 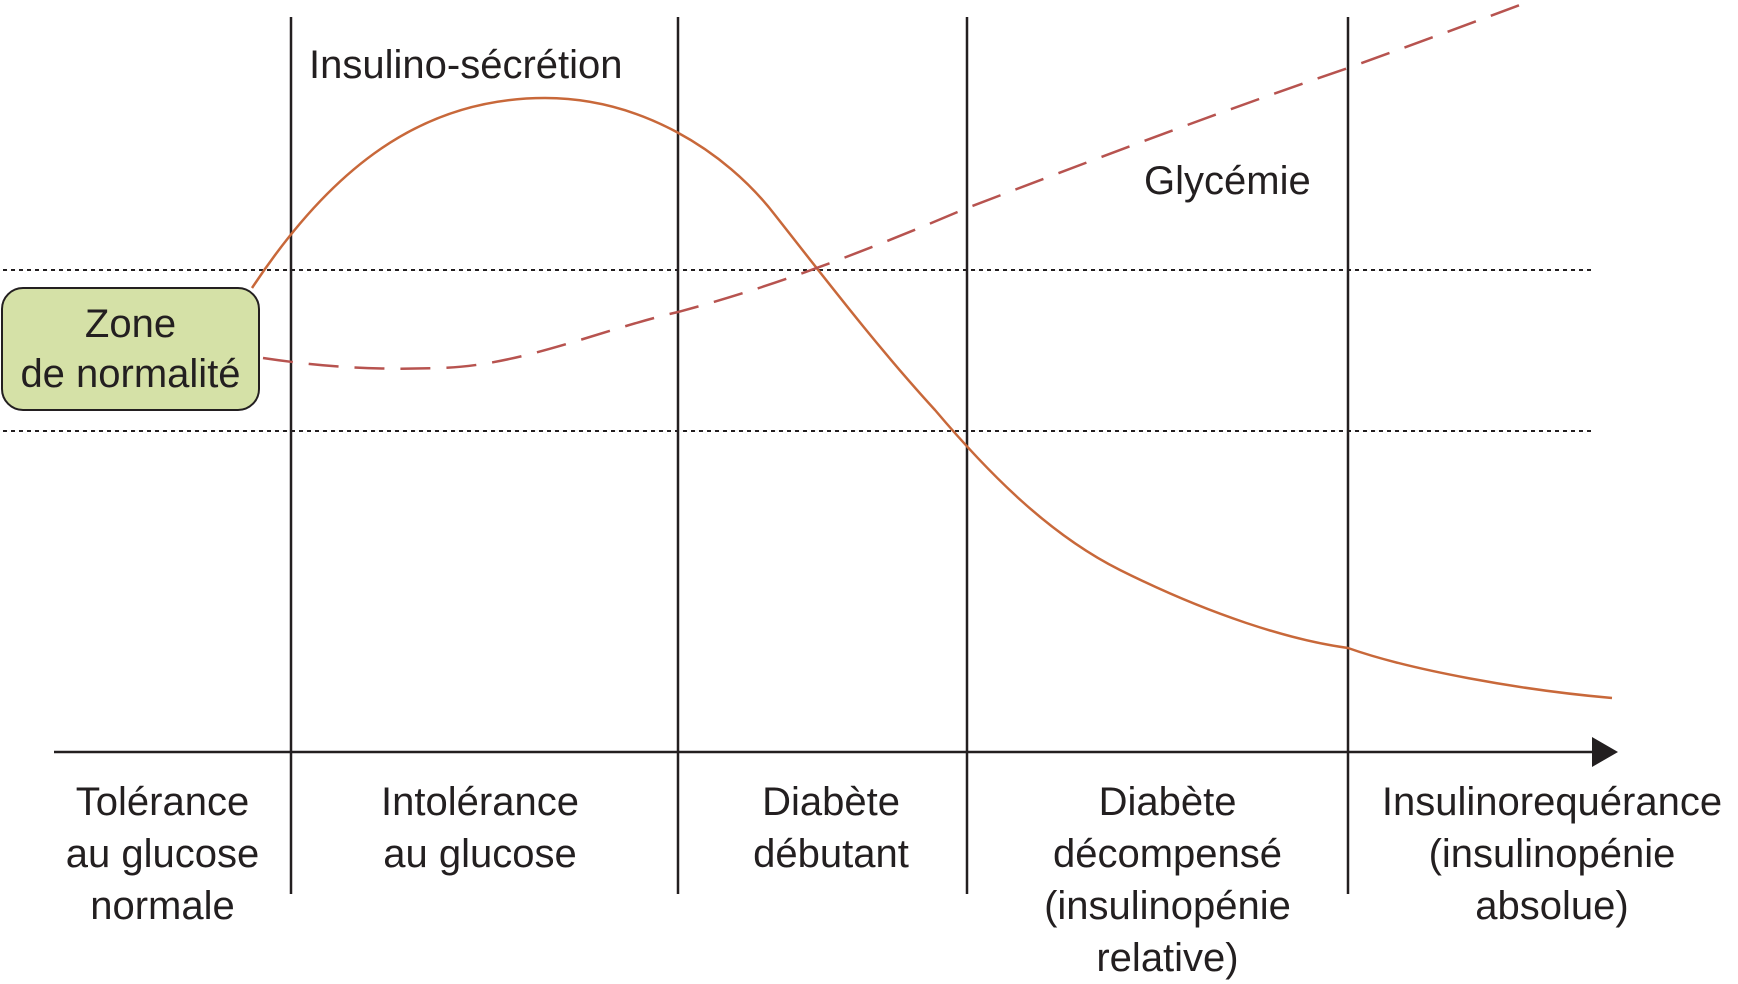 What do you see at coordinates (466, 65) in the screenshot?
I see `insulin-secretion-label: Insulino-sécrétion` at bounding box center [466, 65].